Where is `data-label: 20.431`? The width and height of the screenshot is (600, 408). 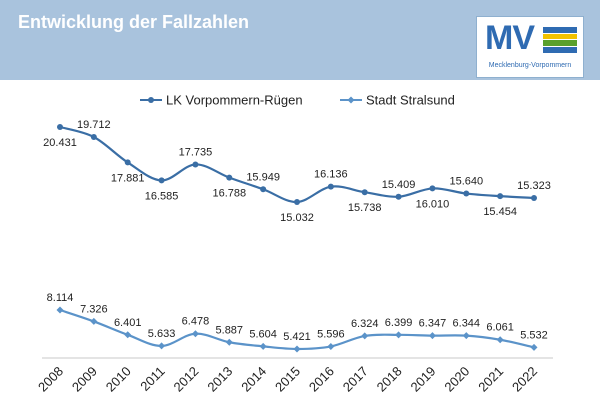 data-label: 20.431 is located at coordinates (60, 143).